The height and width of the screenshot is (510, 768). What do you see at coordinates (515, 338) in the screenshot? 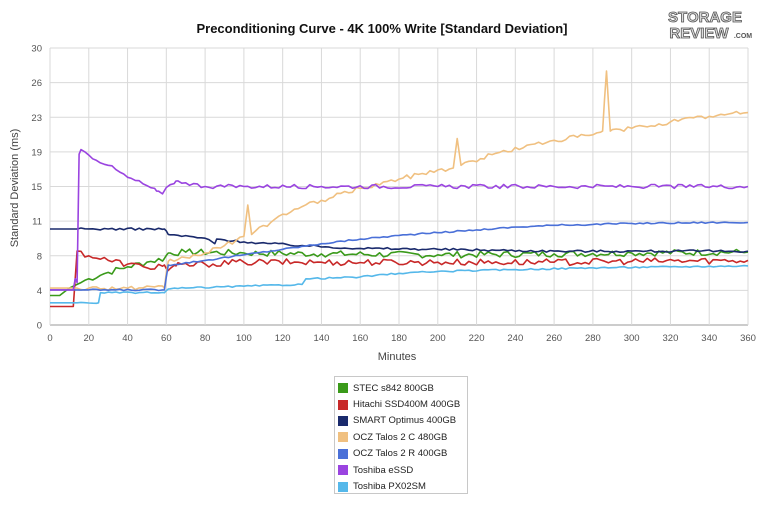
I see `x-tick-label: 240` at bounding box center [515, 338].